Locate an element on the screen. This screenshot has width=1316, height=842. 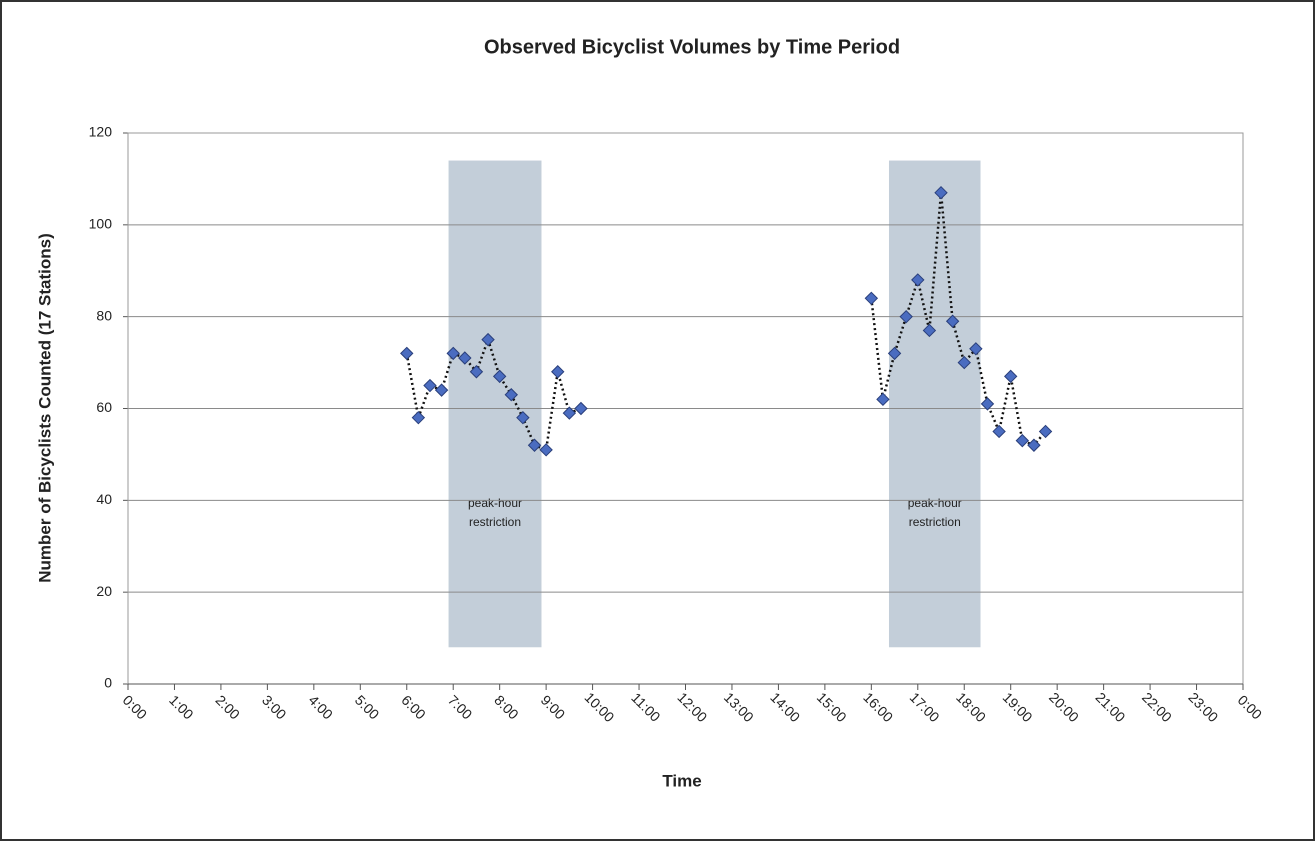
y-tick-label: 60 is located at coordinates (104, 407).